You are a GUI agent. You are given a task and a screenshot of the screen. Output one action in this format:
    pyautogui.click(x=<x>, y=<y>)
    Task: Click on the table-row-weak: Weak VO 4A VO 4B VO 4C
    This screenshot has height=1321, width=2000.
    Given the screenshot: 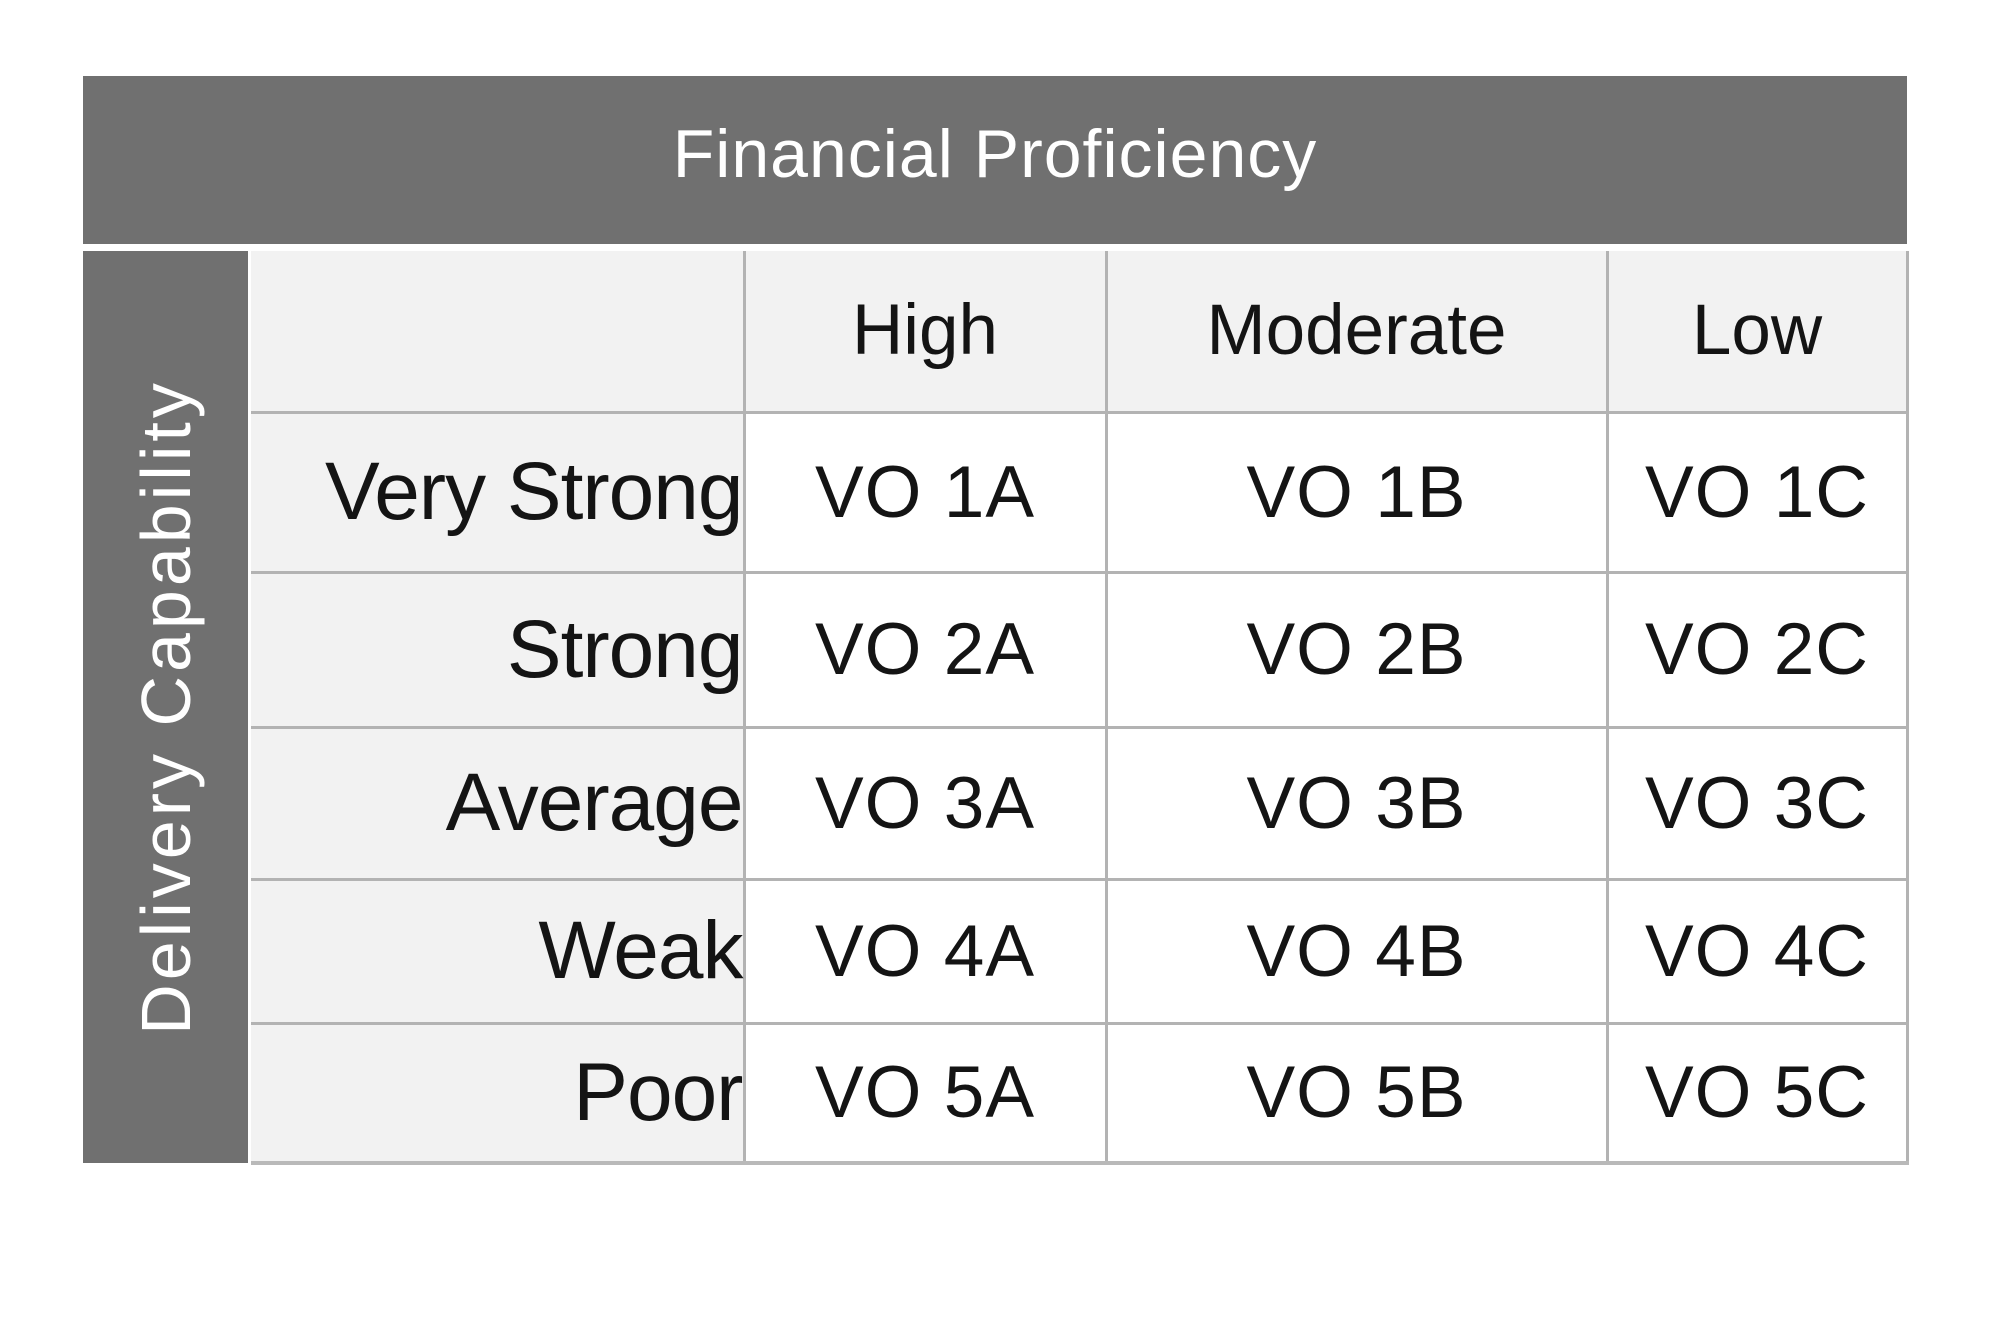 What is the action you would take?
    pyautogui.click(x=1080, y=952)
    